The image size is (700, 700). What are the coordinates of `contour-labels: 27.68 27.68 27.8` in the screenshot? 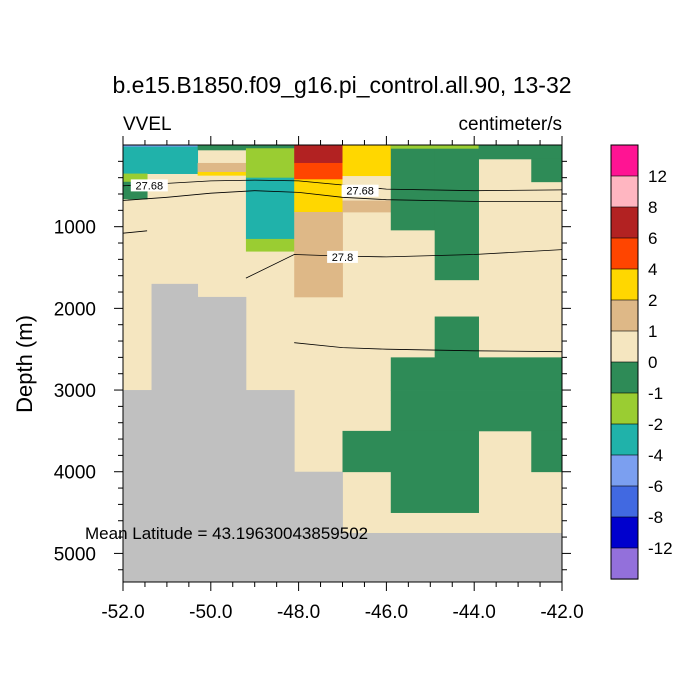 It's located at (254, 221).